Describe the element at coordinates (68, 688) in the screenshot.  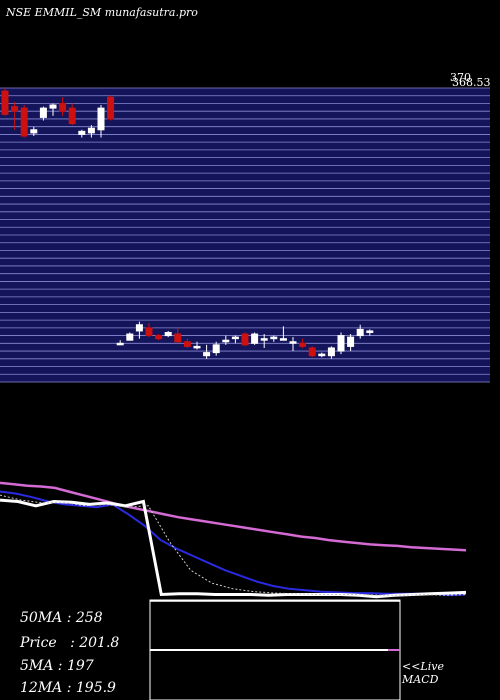
I see `ma12-readout: 12MA : 195.9` at that location.